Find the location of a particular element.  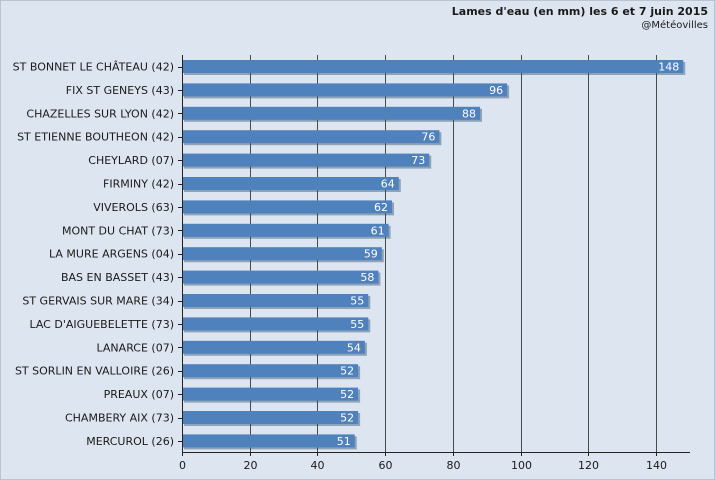

category-label: MERCUROL (26) is located at coordinates (130, 441).